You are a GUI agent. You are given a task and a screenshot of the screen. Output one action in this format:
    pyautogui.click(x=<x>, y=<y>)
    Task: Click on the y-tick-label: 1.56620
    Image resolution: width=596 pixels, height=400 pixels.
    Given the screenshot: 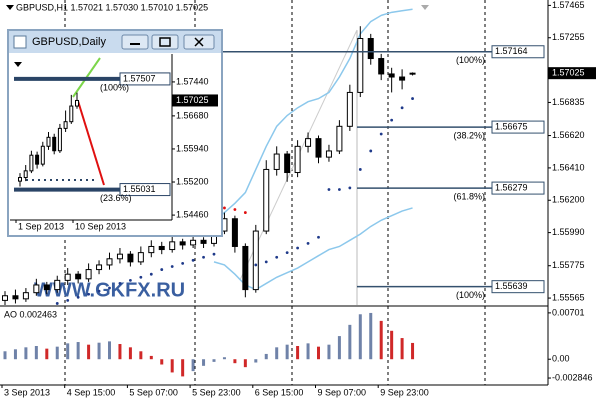 What is the action you would take?
    pyautogui.click(x=568, y=135)
    